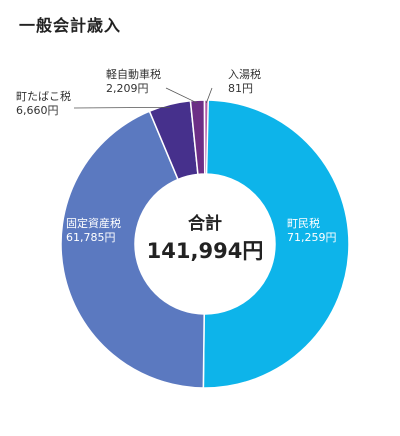 The height and width of the screenshot is (436, 400). I want to click on slice-value-1: 61,785円, so click(91, 237).